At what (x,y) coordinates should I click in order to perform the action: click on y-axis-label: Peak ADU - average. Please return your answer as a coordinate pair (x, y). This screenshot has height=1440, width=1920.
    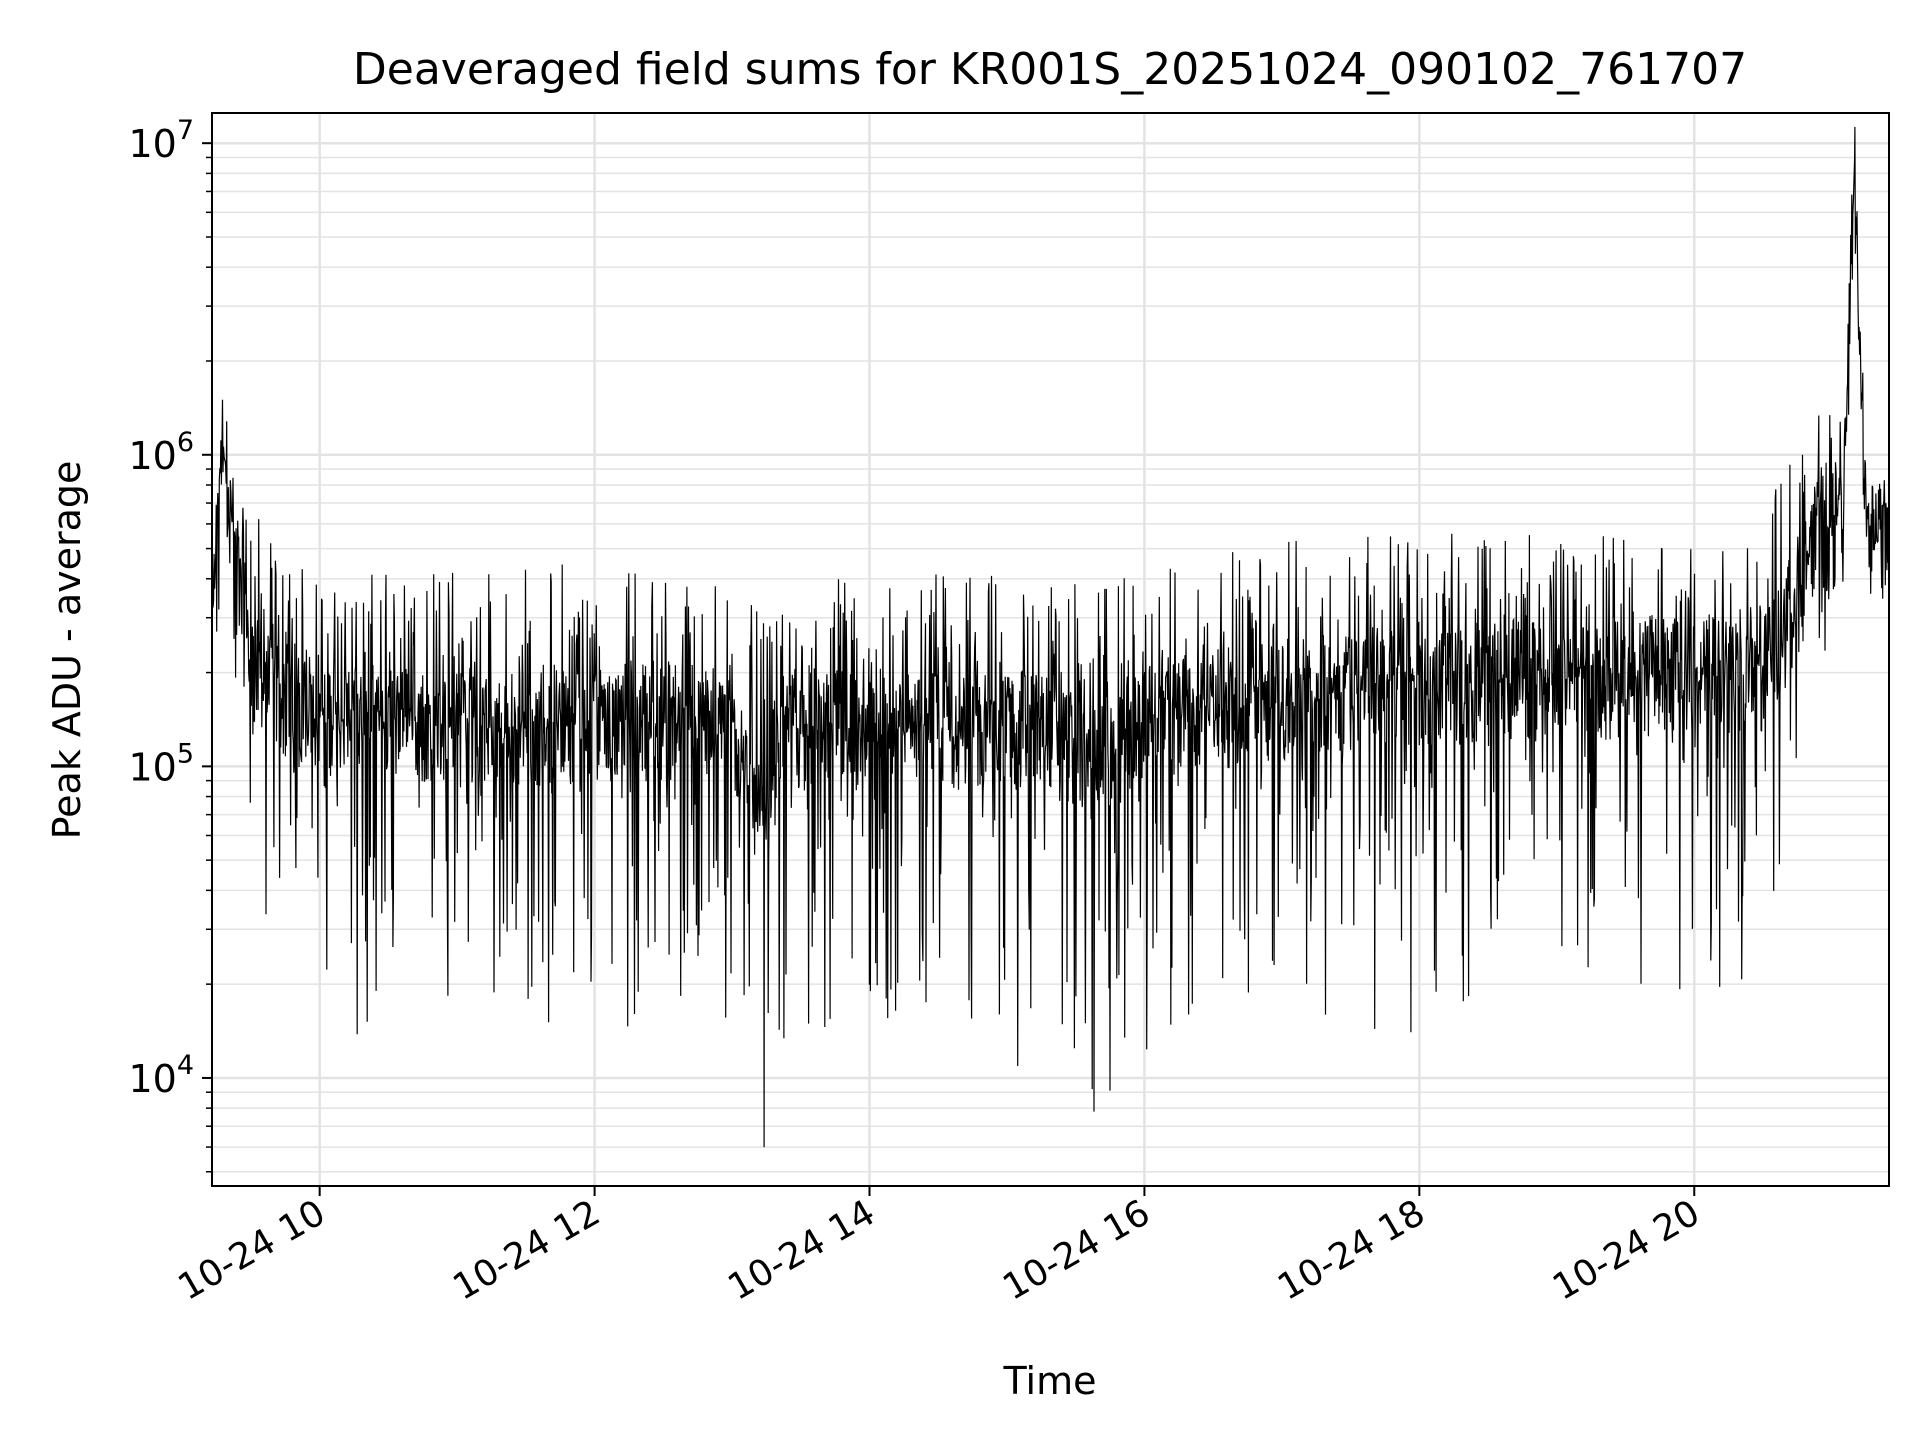
    Looking at the image, I should click on (67, 650).